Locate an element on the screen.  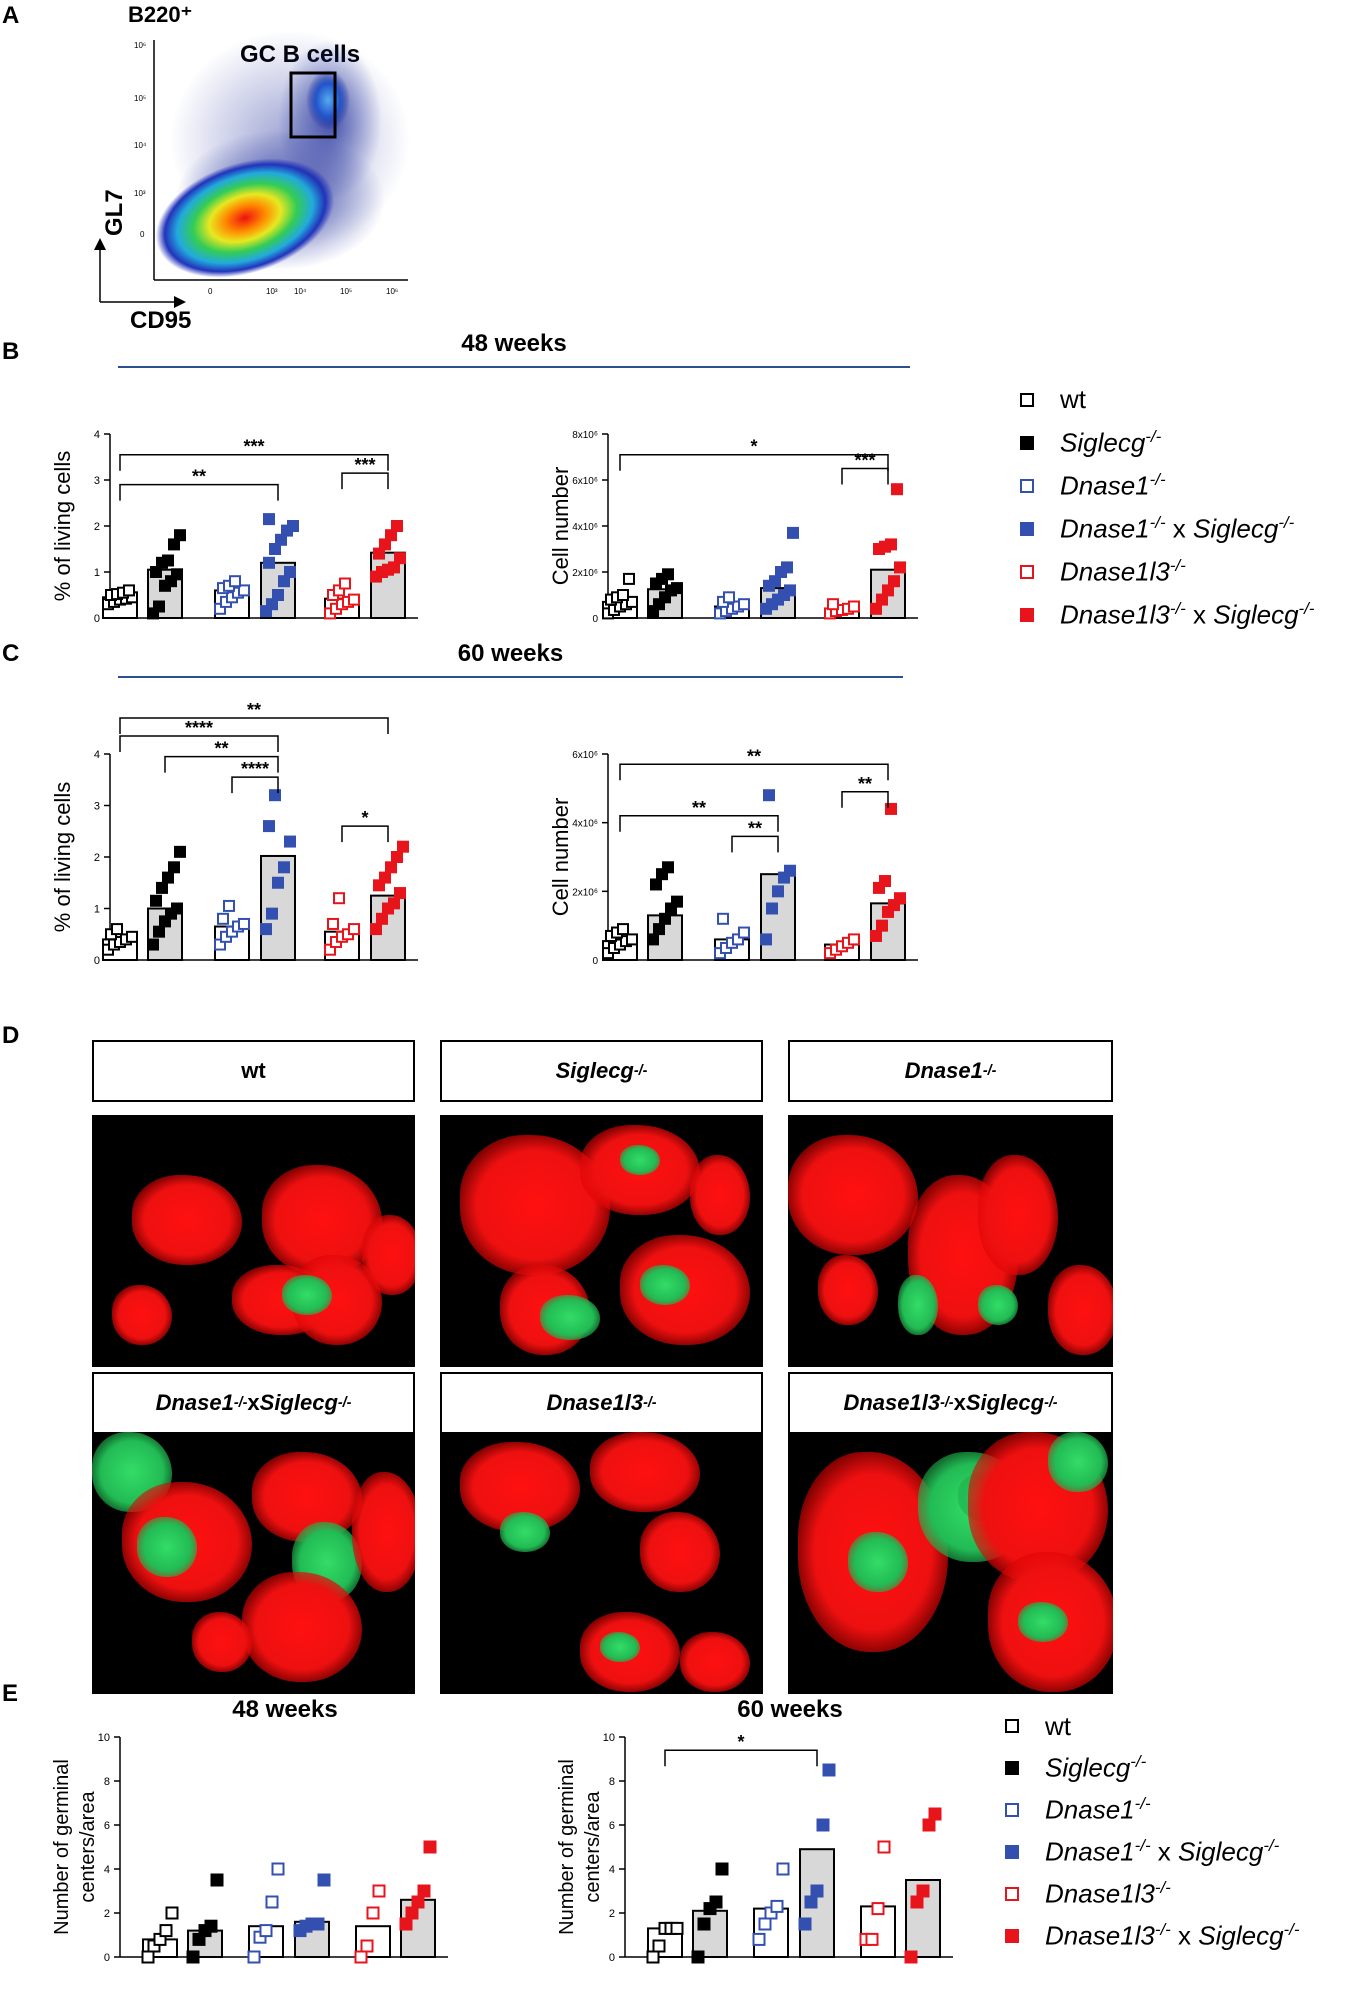
legend-label: wt is located at coordinates (1058, 1725).